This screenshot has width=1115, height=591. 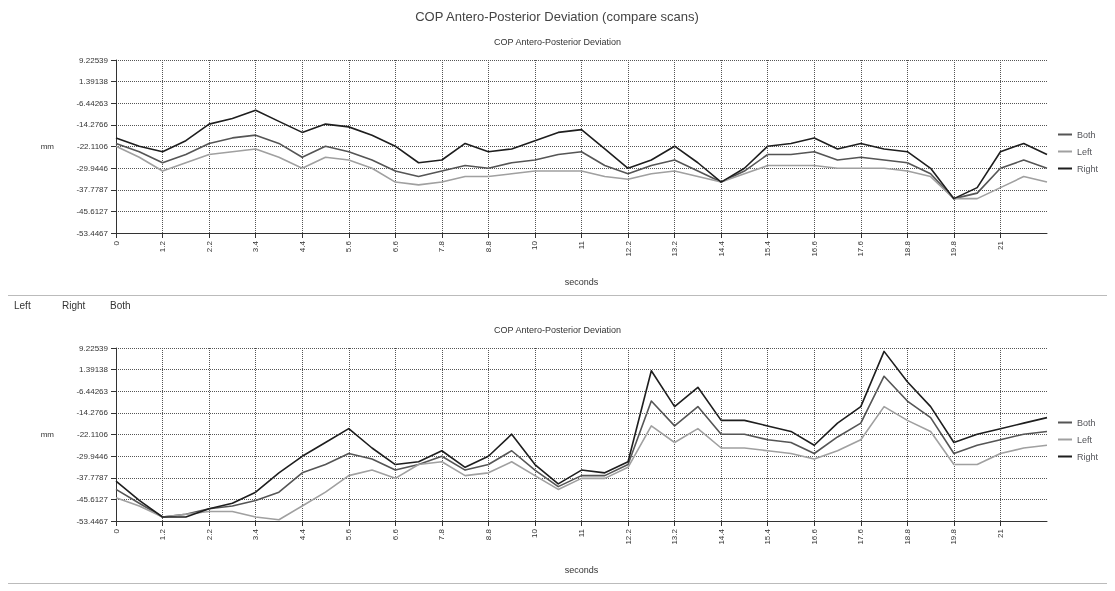 What do you see at coordinates (74, 305) in the screenshot?
I see `text: Right` at bounding box center [74, 305].